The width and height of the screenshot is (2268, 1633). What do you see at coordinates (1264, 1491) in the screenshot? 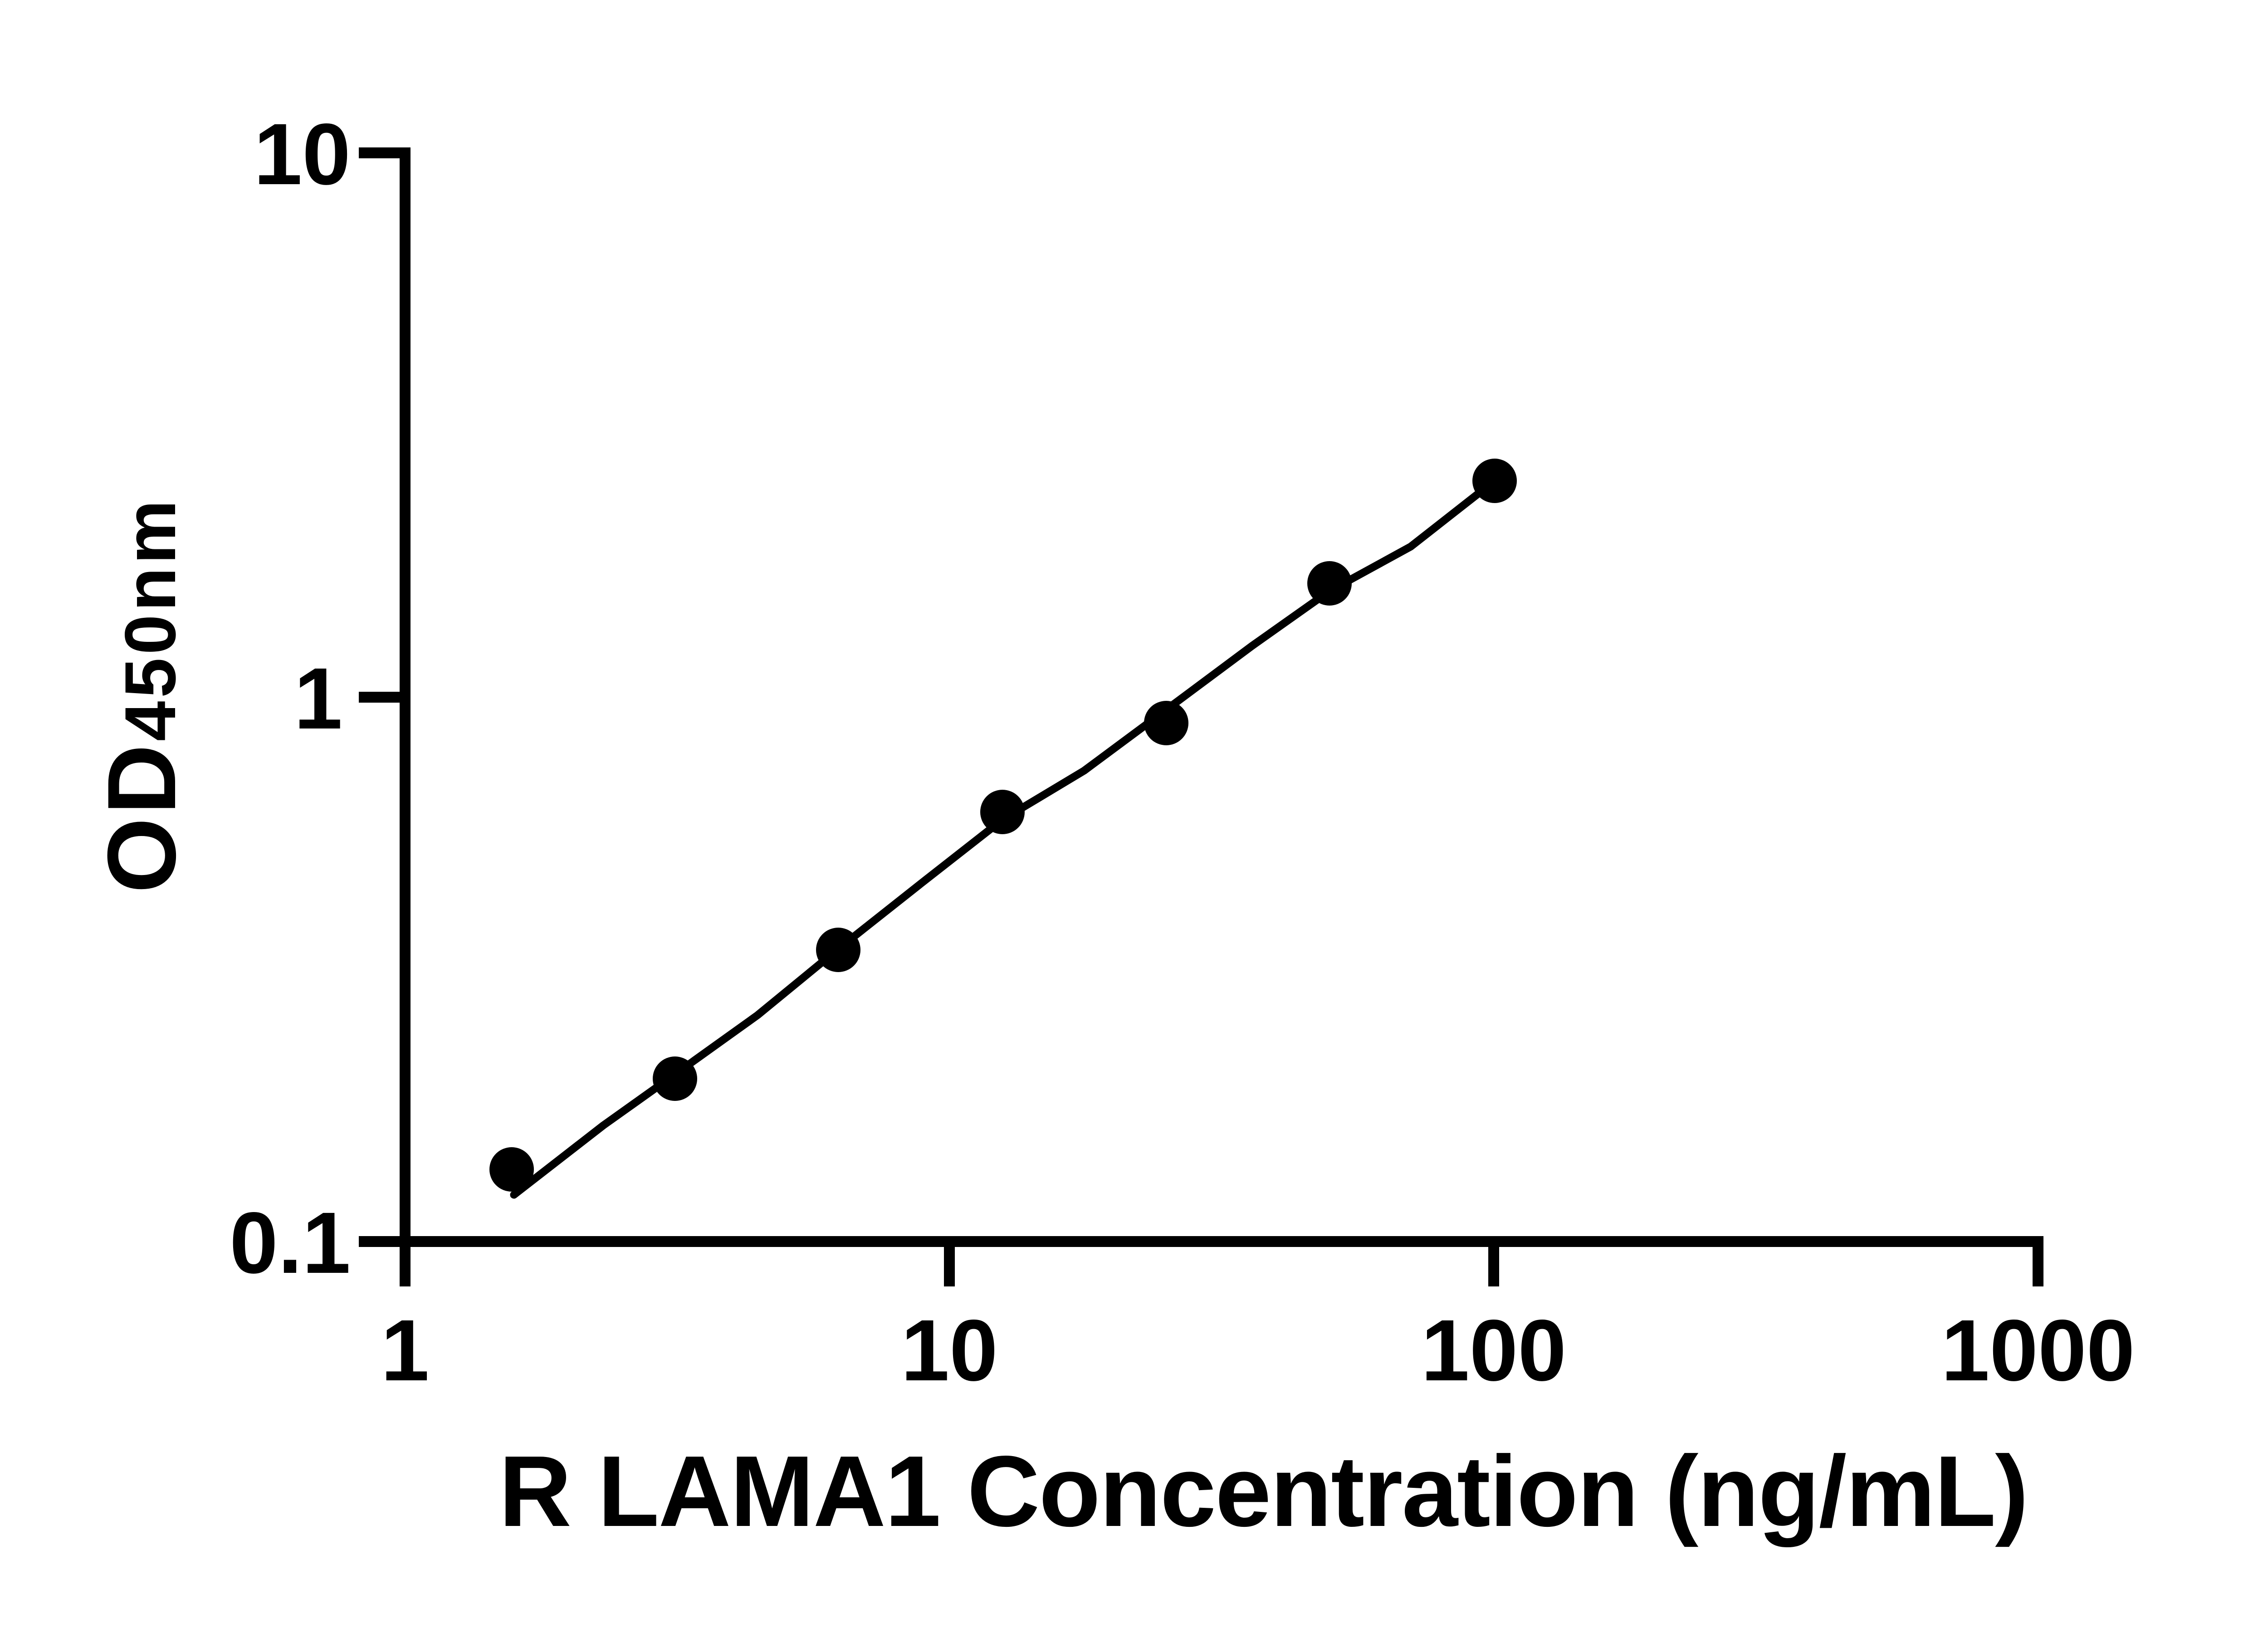
I see `svg-text: R LAMA1 Concentration (ng/mL)` at bounding box center [1264, 1491].